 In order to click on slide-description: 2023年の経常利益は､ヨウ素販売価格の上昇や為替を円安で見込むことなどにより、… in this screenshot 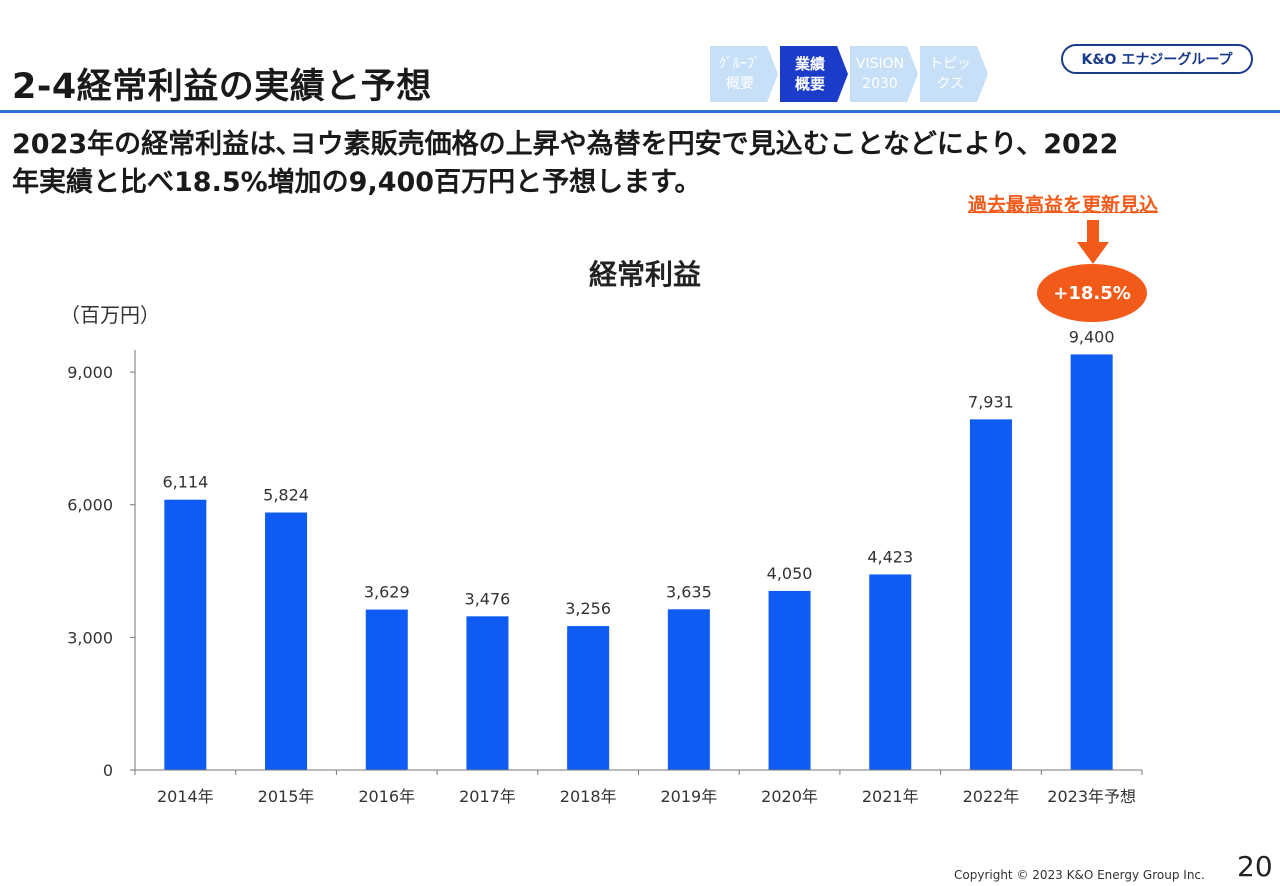, I will do `click(643, 164)`.